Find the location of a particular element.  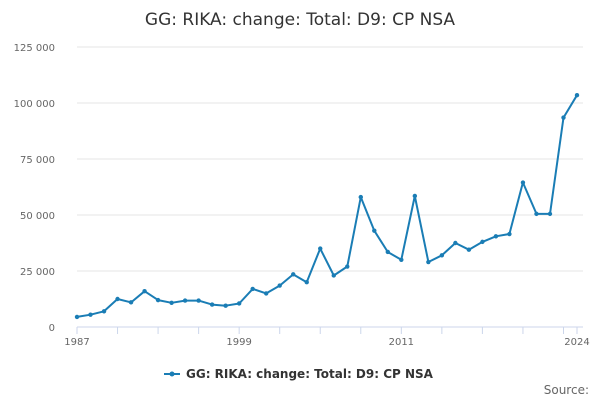

y-tick-label: 25 000 is located at coordinates (37, 272).